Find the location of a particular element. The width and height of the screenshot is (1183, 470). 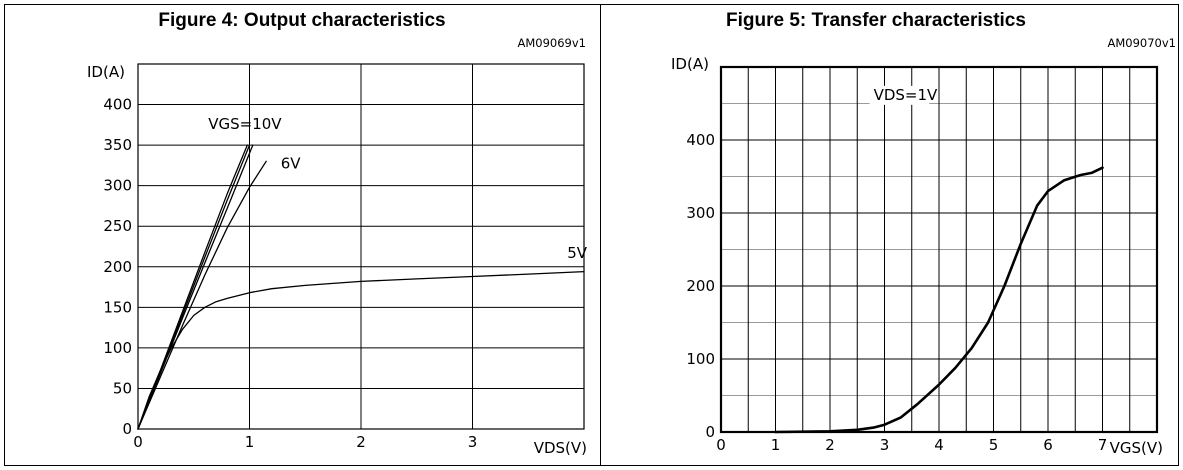

figure-code: AM09069v1 is located at coordinates (552, 43).